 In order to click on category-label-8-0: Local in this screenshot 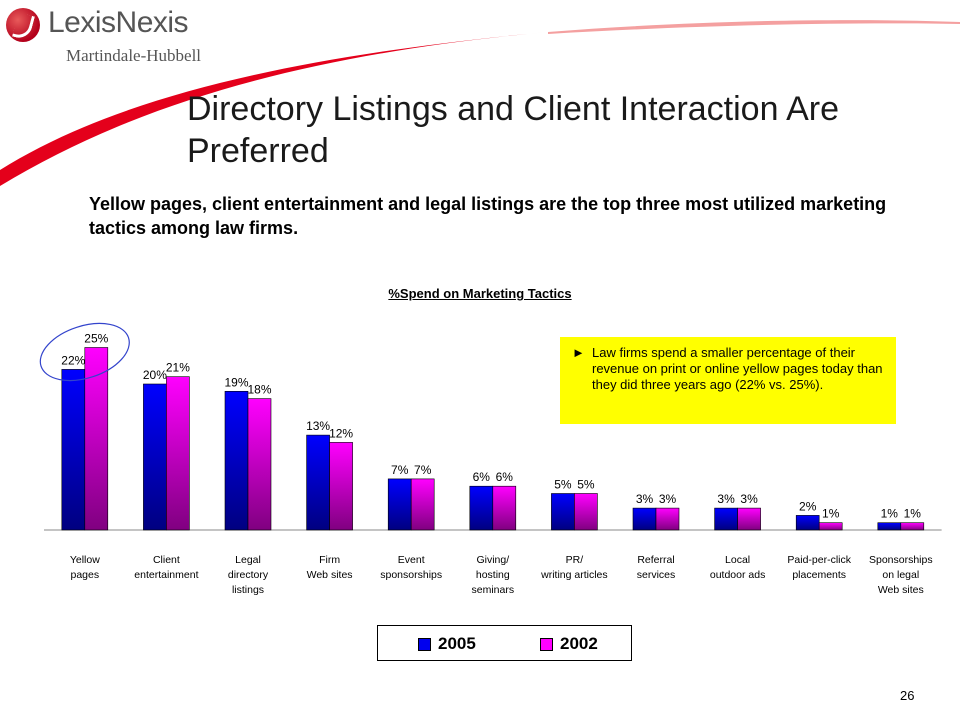, I will do `click(737, 560)`.